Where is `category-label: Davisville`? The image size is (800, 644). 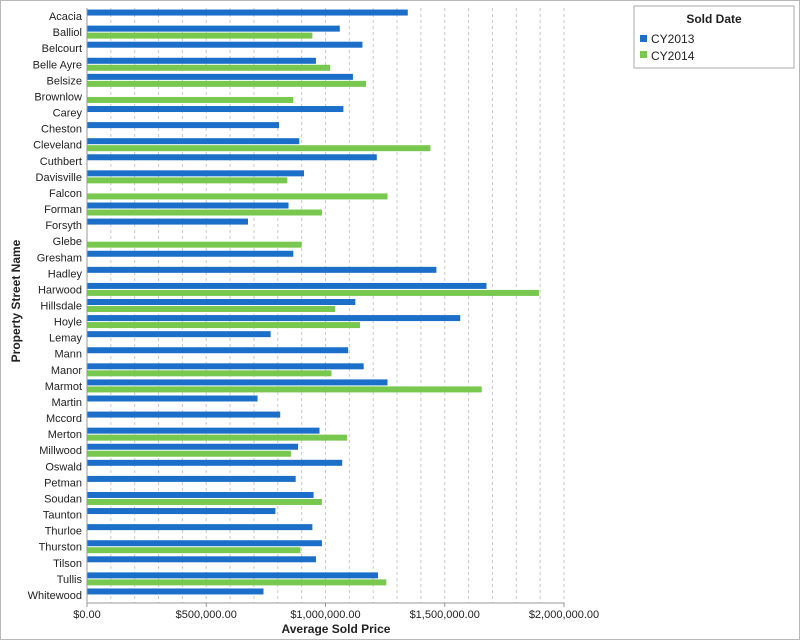 category-label: Davisville is located at coordinates (59, 178).